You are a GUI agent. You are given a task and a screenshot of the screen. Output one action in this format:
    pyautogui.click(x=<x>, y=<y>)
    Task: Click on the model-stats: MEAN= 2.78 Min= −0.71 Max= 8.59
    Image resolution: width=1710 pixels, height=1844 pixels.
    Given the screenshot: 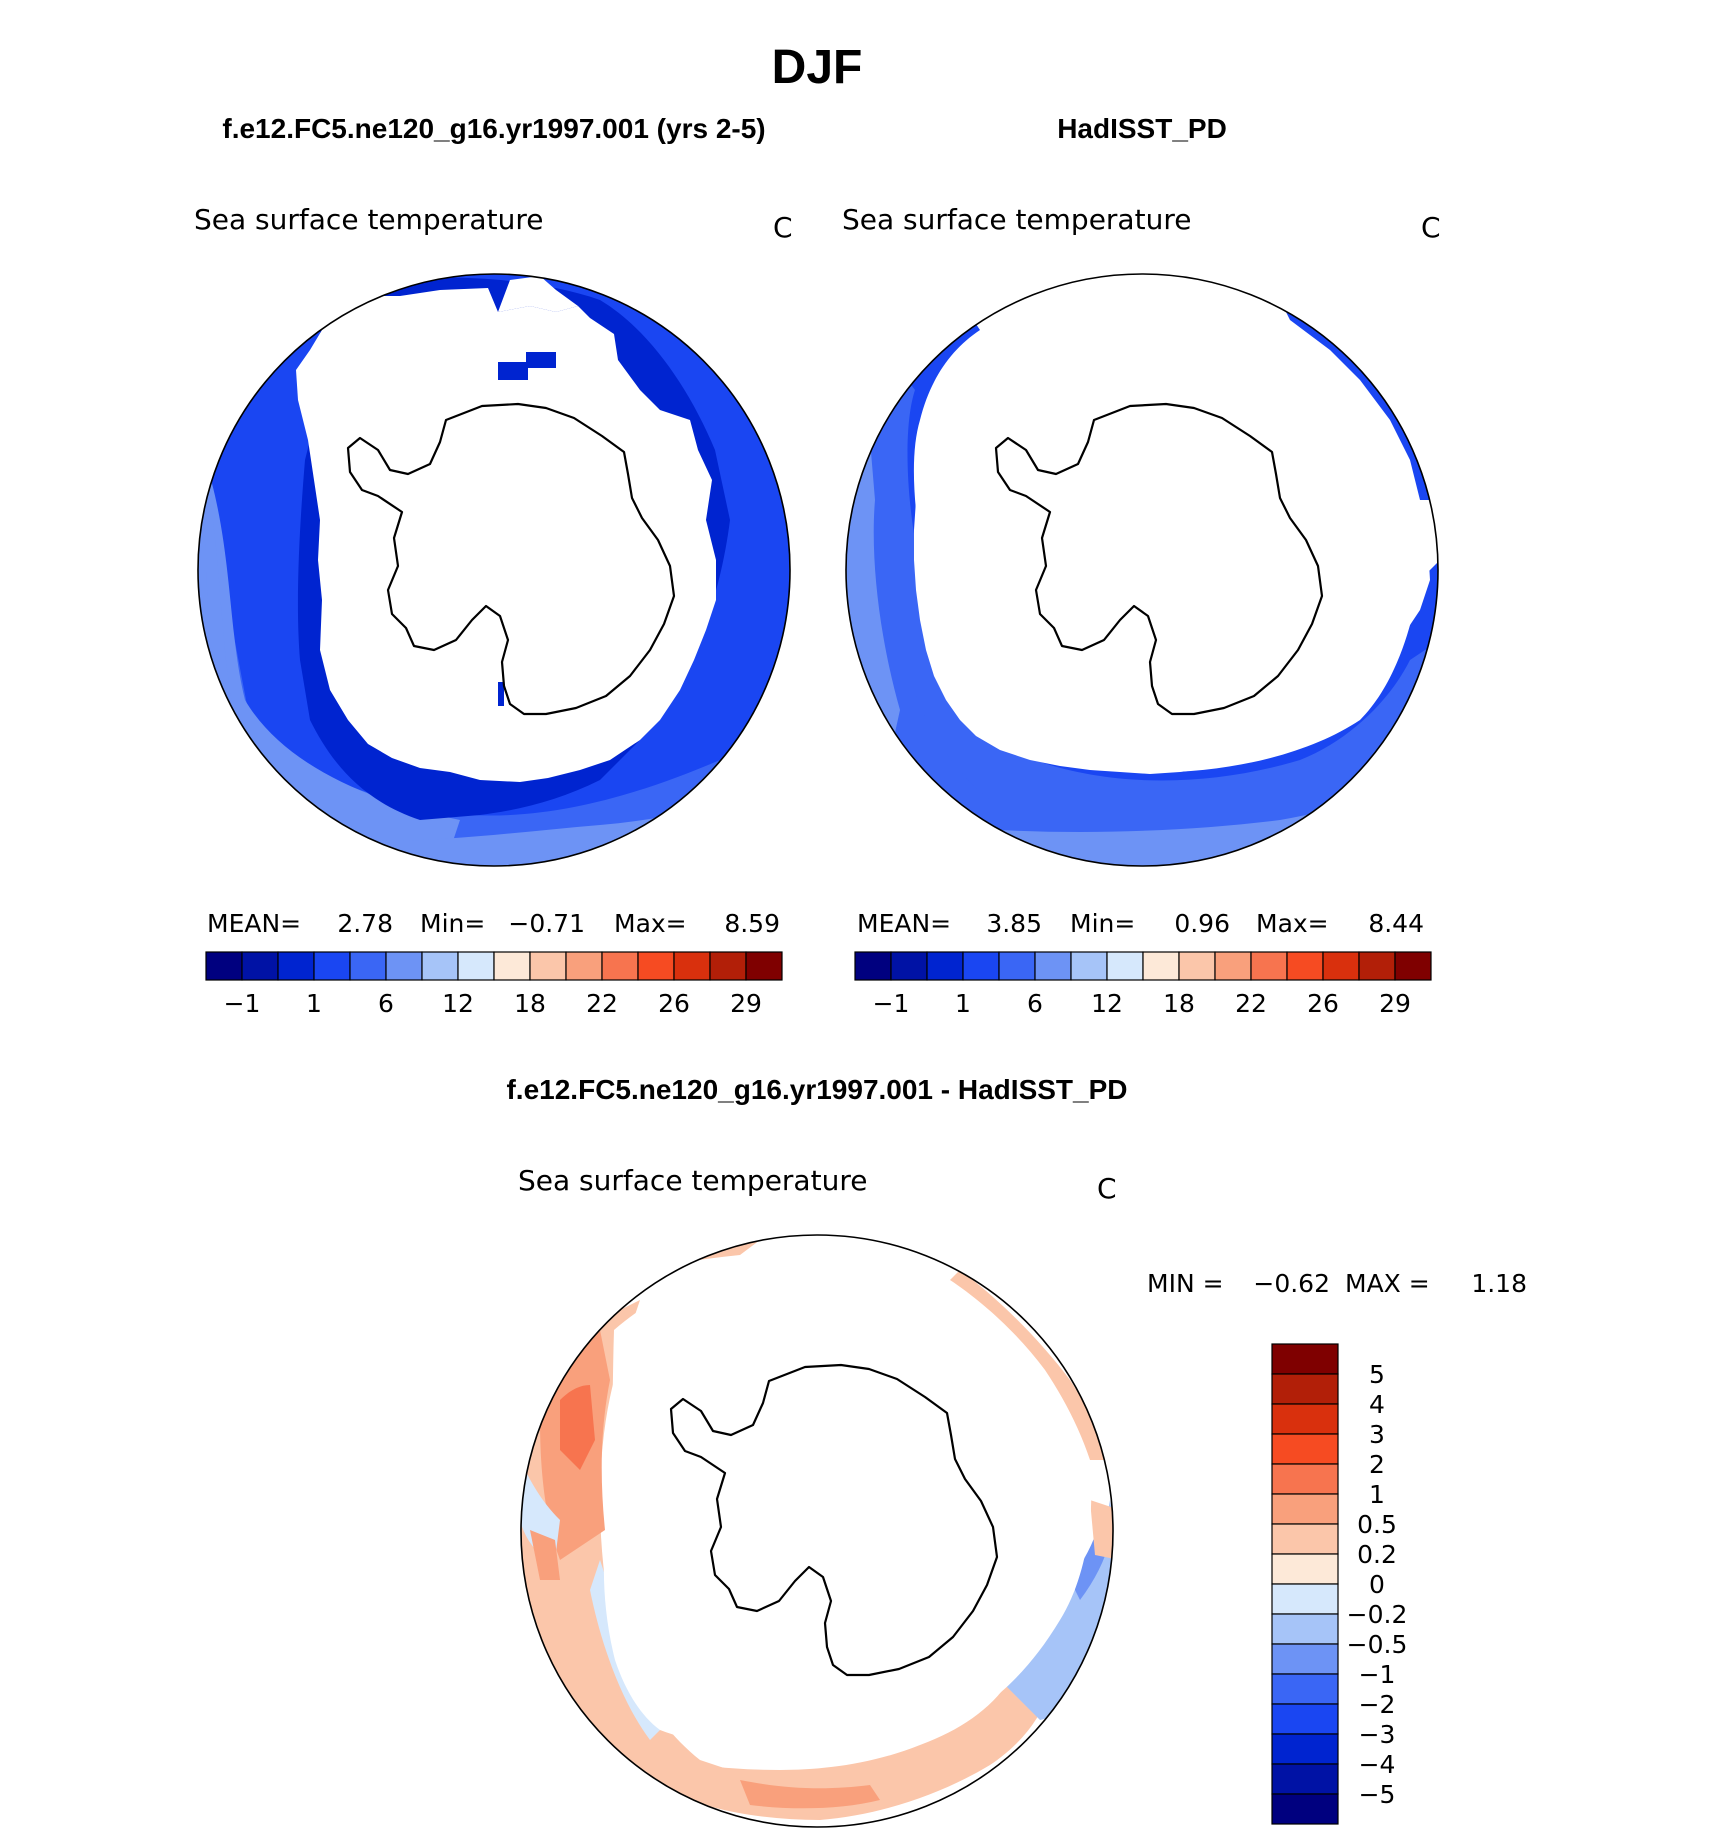 What is the action you would take?
    pyautogui.click(x=493, y=923)
    